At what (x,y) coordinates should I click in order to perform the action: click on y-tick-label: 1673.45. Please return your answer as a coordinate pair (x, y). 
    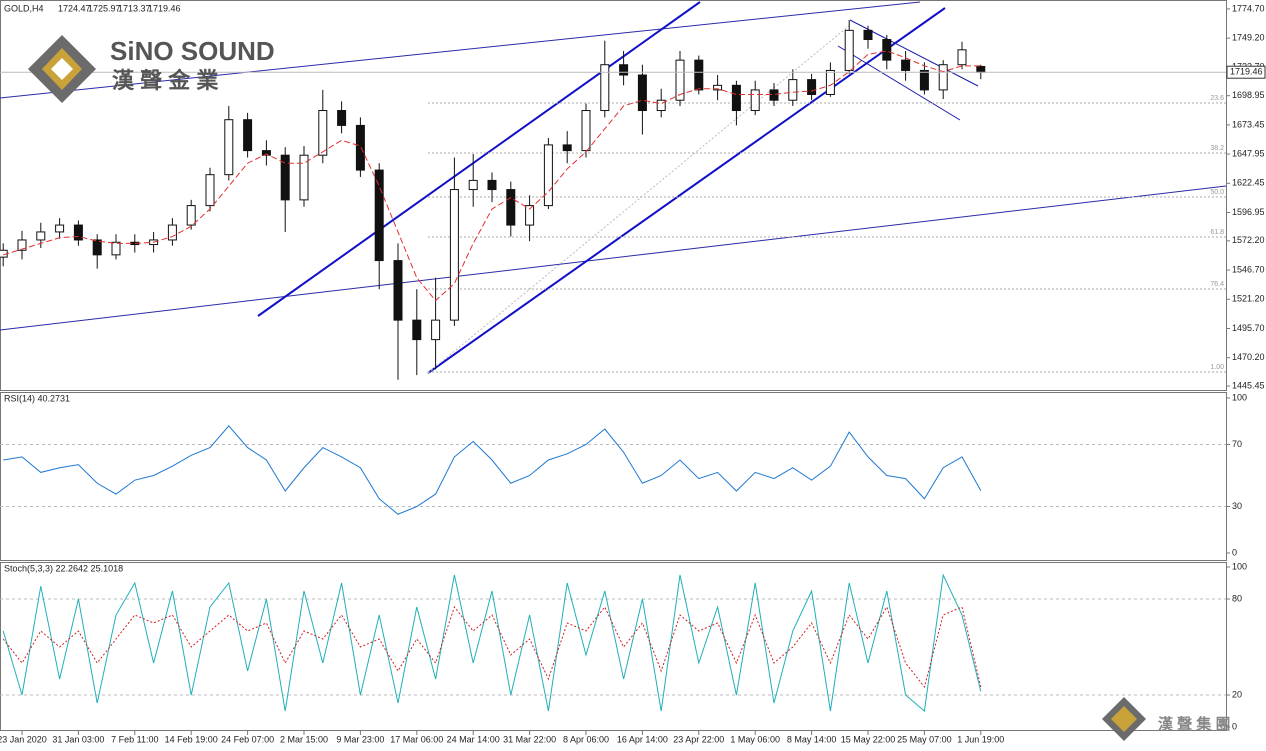
    Looking at the image, I should click on (1248, 124).